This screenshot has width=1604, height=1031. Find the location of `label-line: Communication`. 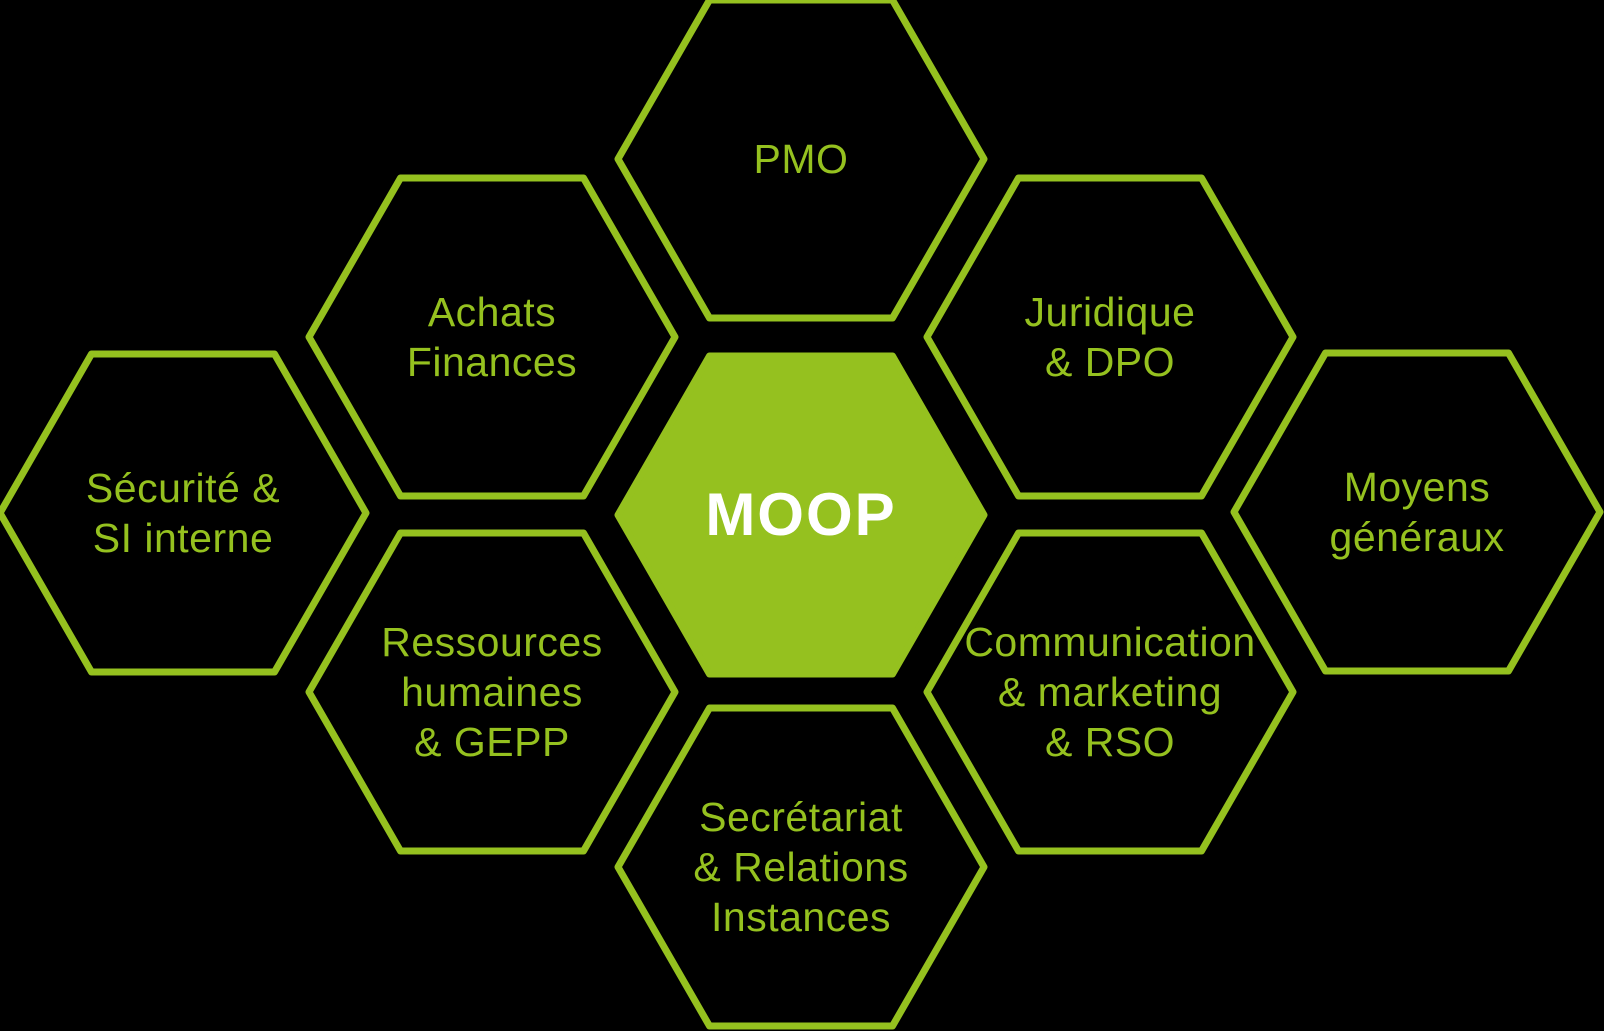

label-line: Communication is located at coordinates (1110, 642).